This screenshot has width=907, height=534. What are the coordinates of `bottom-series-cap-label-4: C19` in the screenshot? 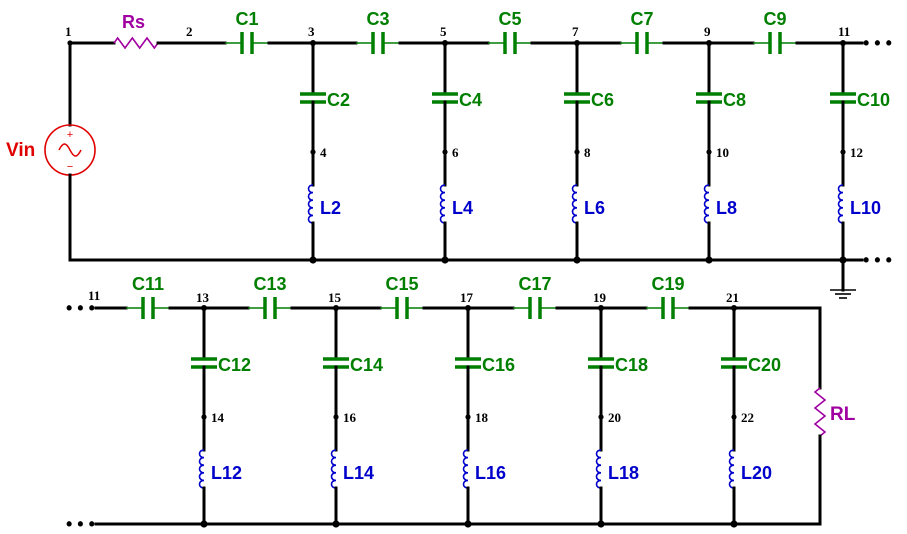 It's located at (667, 284).